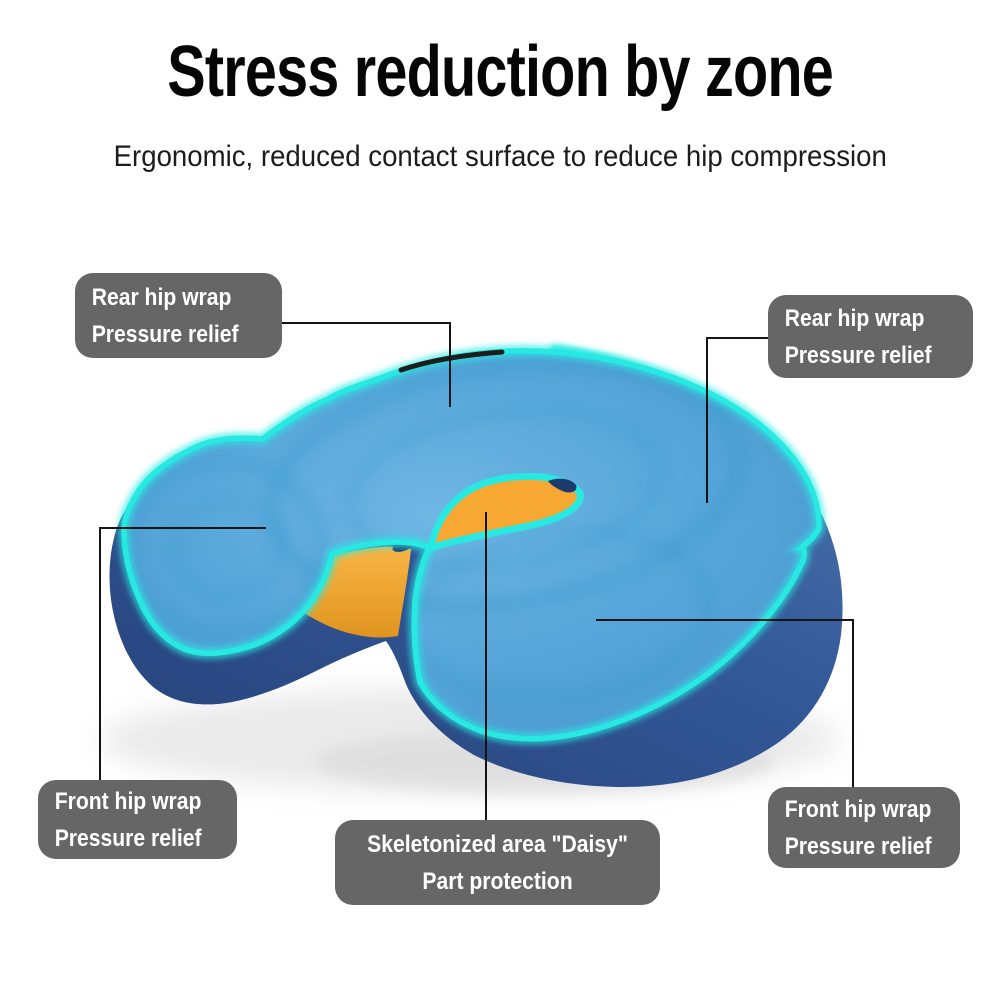  Describe the element at coordinates (725, 703) in the screenshot. I see `callout-line-bottom-right` at that location.